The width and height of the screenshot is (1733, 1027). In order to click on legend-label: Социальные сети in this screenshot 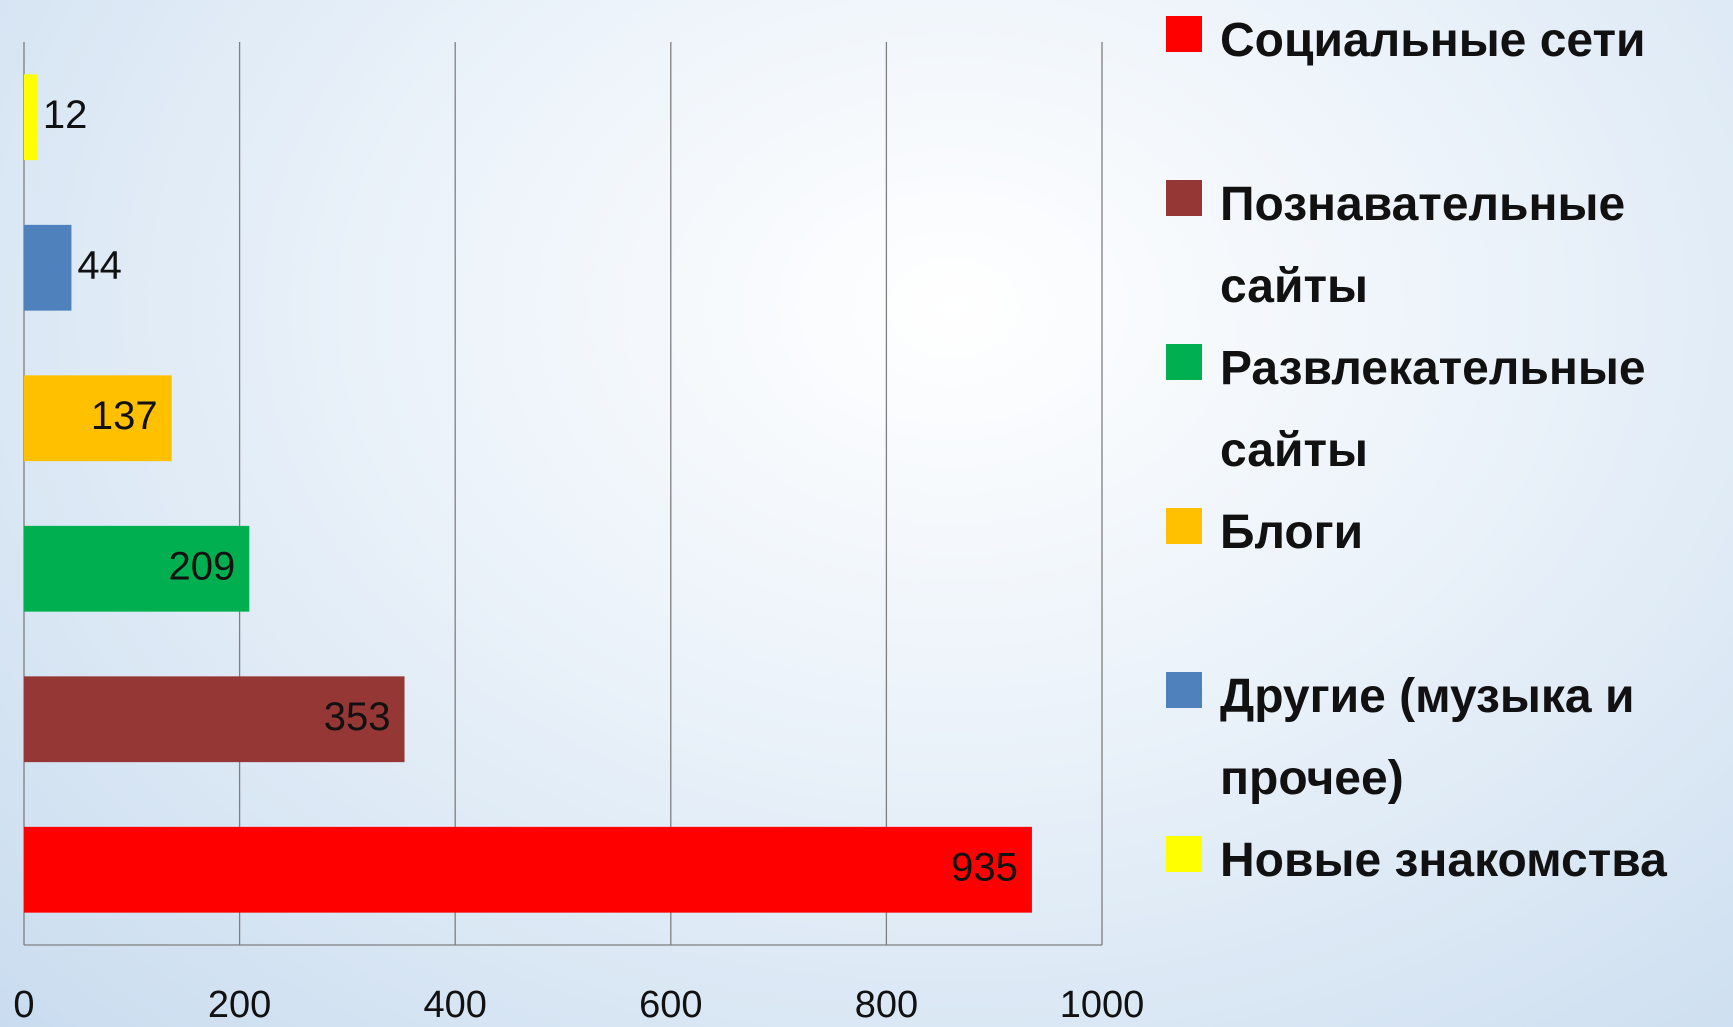, I will do `click(1433, 40)`.